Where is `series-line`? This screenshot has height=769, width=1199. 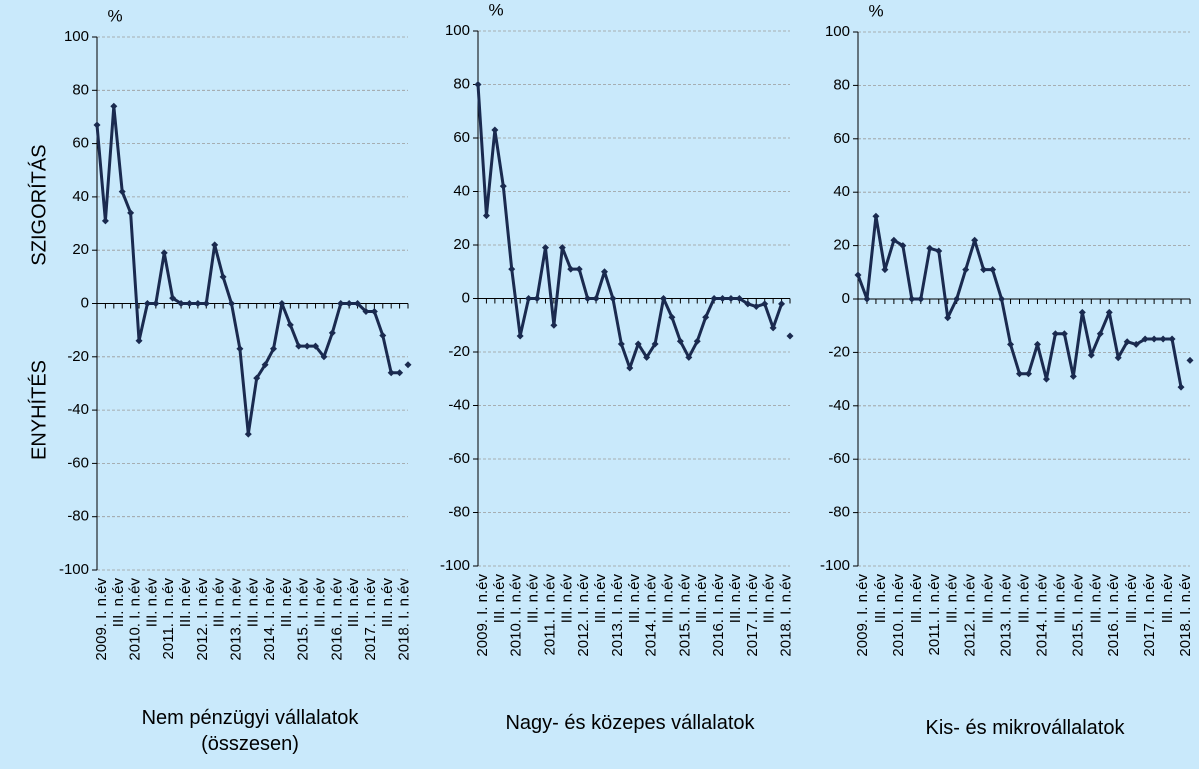 series-line is located at coordinates (247, 270).